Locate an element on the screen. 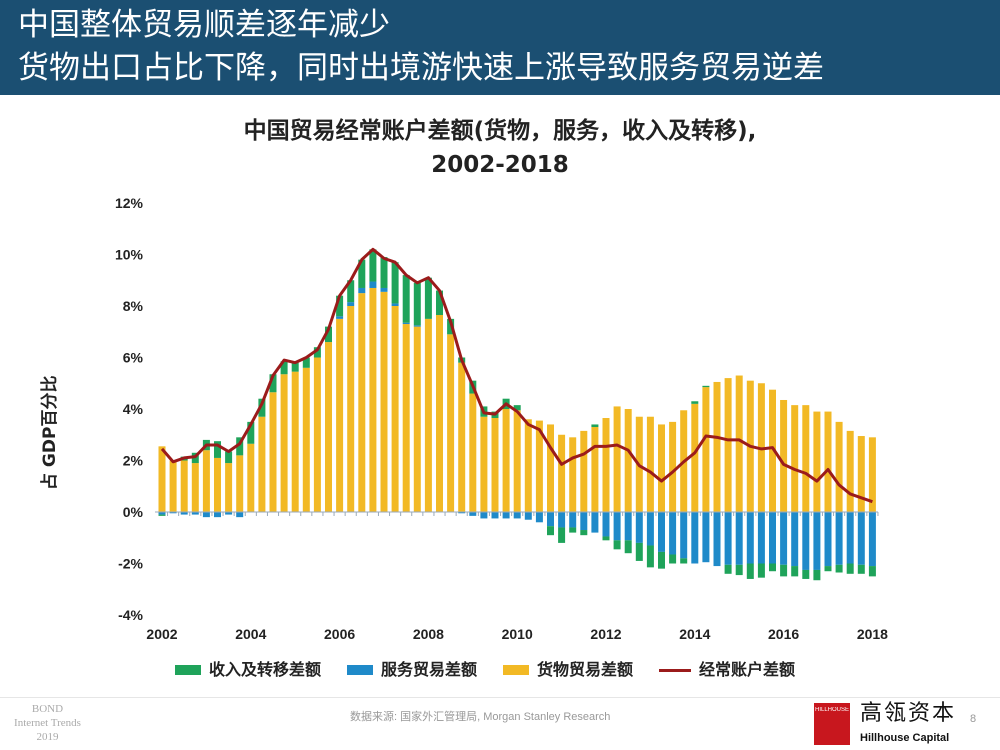 Image resolution: width=1000 pixels, height=750 pixels. legend-label: 经常账户差额 is located at coordinates (747, 669).